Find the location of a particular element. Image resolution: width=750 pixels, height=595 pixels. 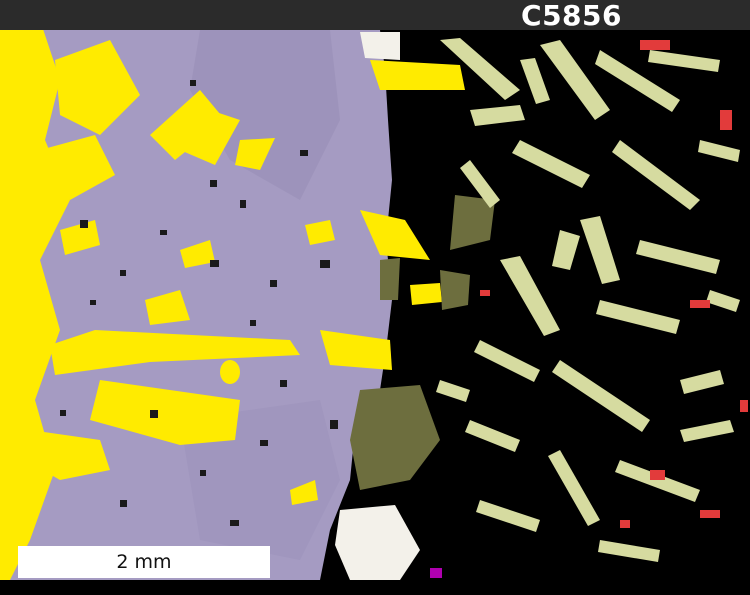

white-phase is located at coordinates (377, 306).